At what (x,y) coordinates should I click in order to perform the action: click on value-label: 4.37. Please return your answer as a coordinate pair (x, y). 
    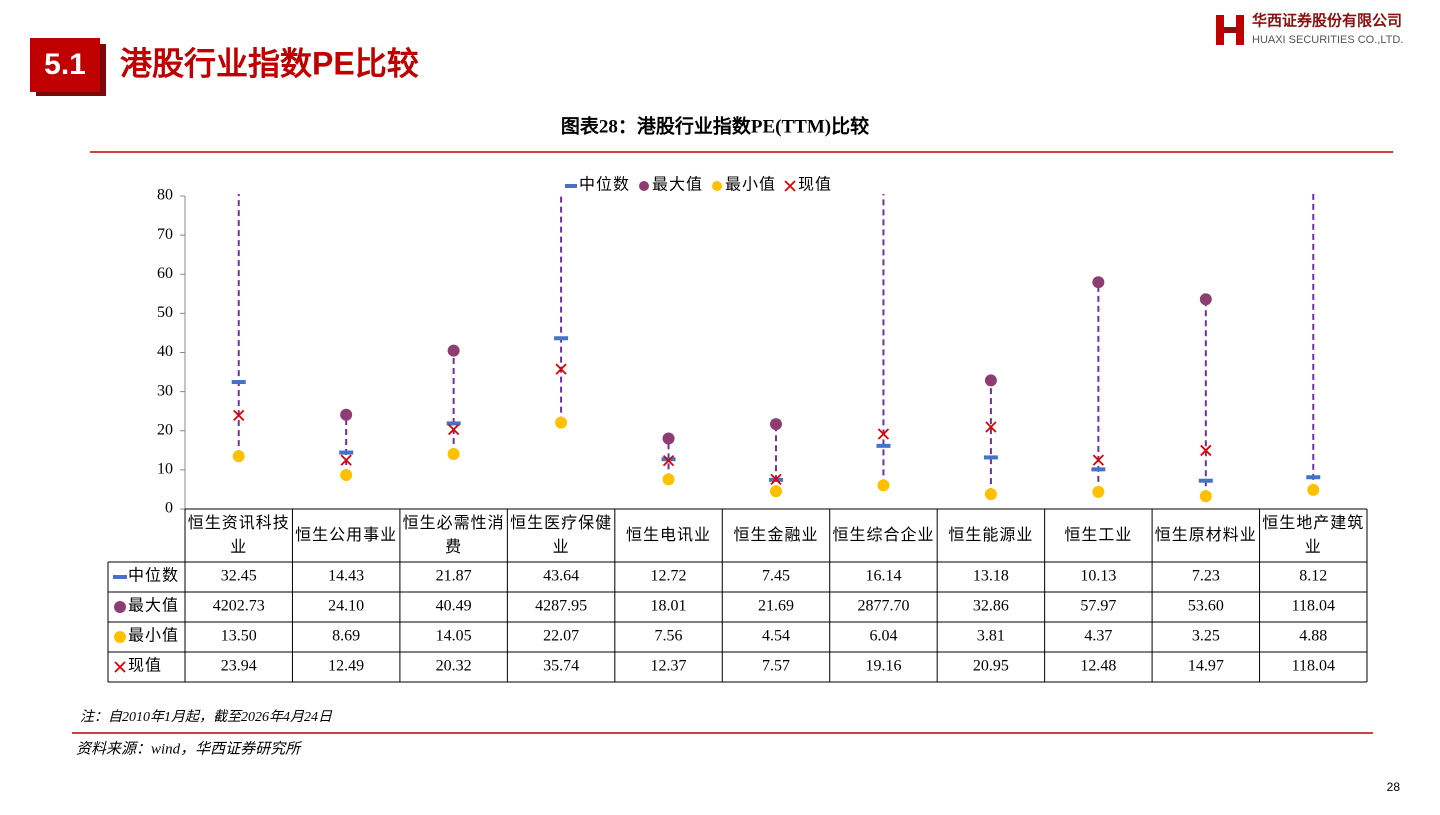
    Looking at the image, I should click on (1098, 636).